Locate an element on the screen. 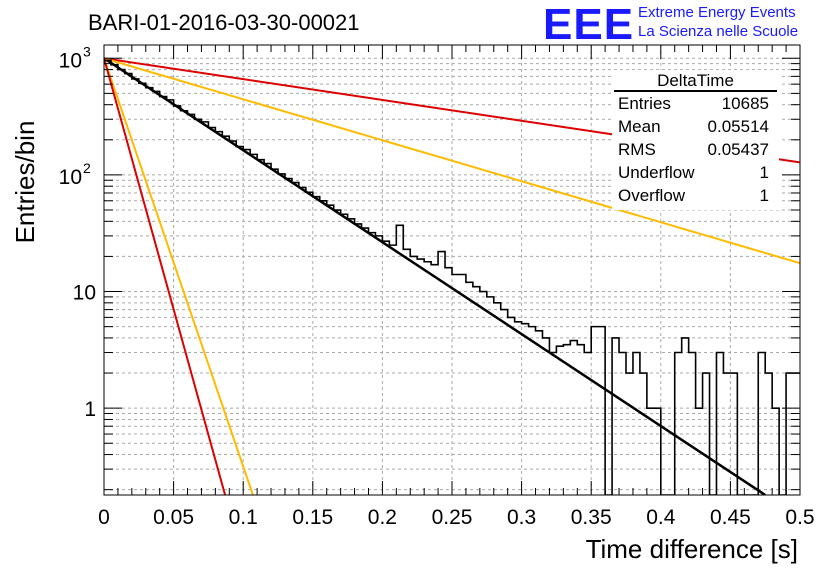  stats-label: RMS is located at coordinates (637, 149).